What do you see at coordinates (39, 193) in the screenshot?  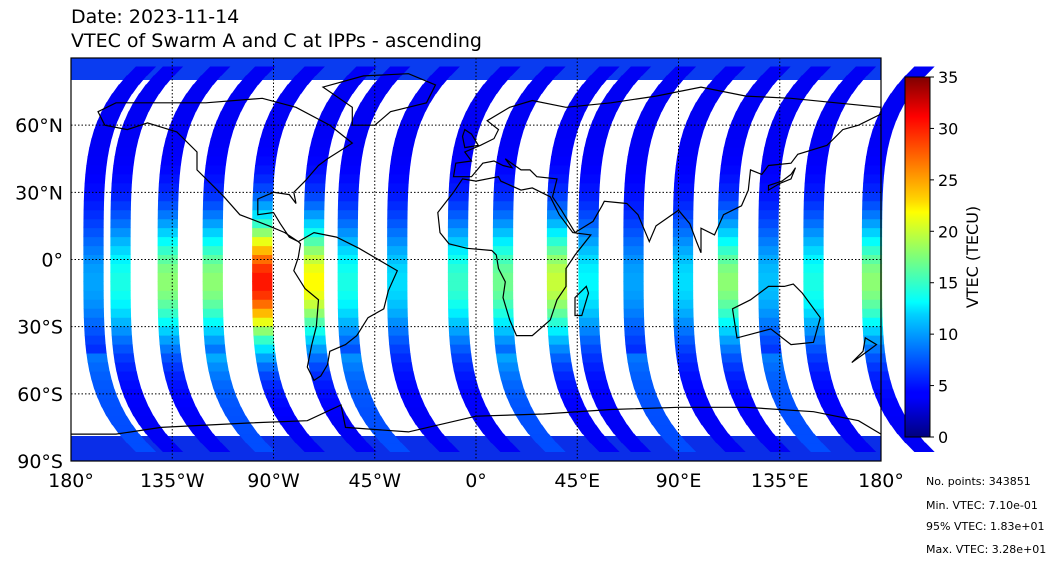 I see `y-tick-label: 30°N` at bounding box center [39, 193].